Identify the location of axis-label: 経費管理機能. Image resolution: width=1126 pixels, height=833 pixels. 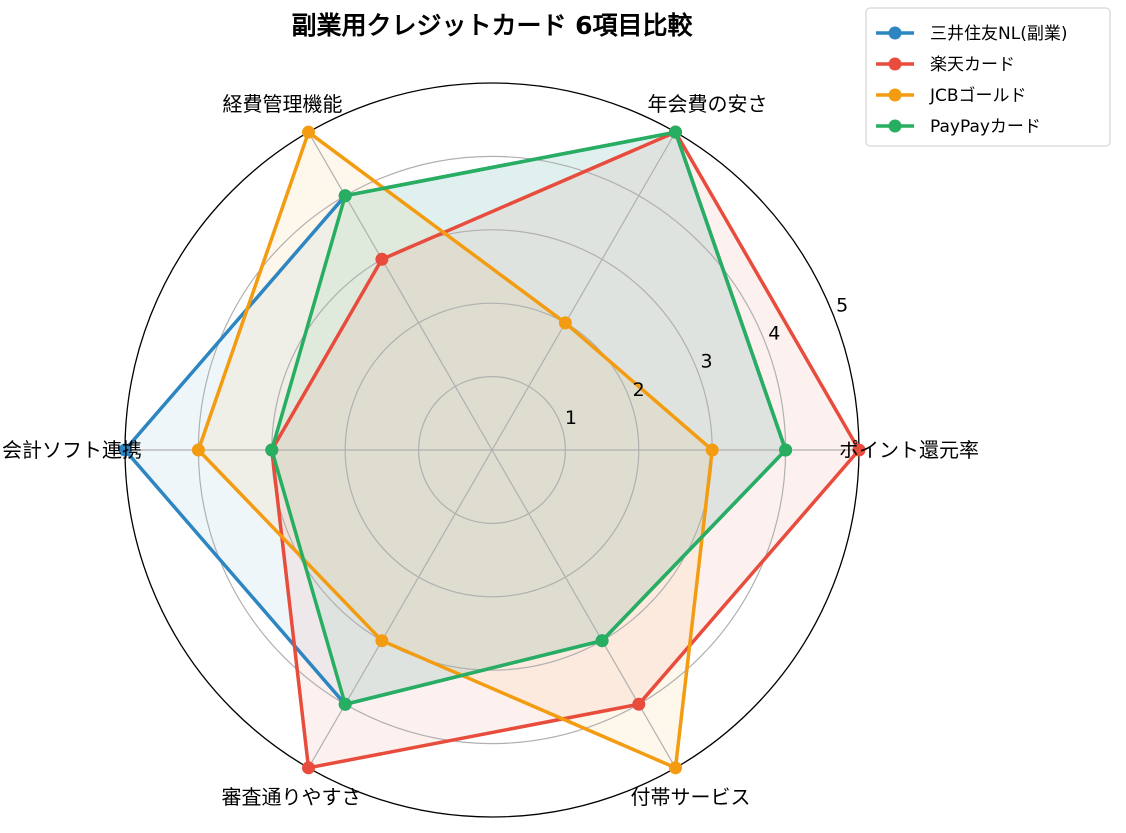
(283, 104).